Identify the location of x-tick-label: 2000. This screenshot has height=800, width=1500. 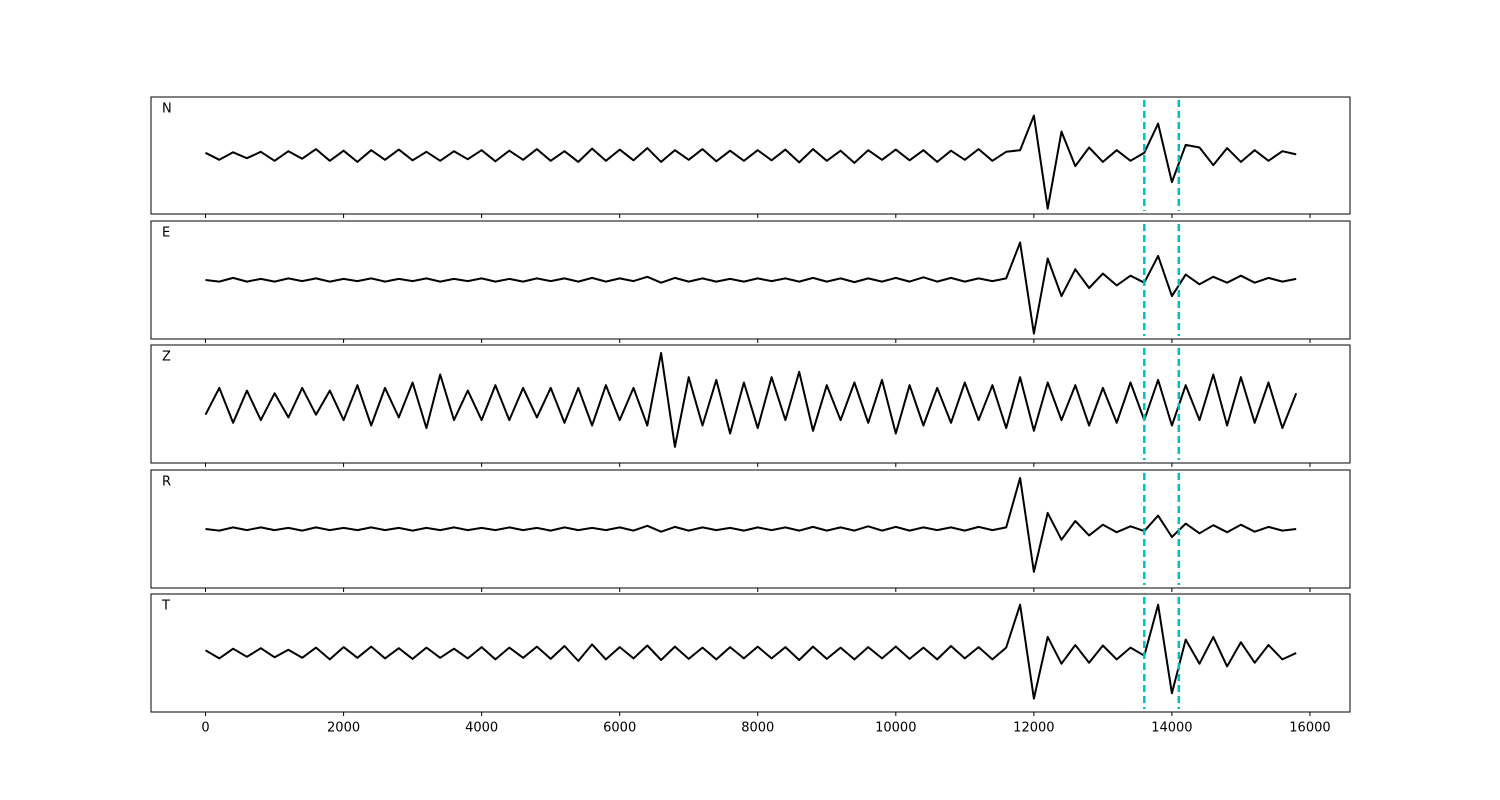
(343, 728).